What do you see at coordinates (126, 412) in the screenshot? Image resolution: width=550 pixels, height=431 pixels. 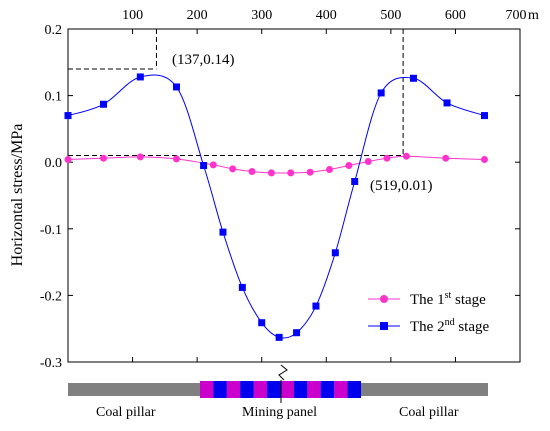 I see `strip-label-left-pillar: Coal pillar` at bounding box center [126, 412].